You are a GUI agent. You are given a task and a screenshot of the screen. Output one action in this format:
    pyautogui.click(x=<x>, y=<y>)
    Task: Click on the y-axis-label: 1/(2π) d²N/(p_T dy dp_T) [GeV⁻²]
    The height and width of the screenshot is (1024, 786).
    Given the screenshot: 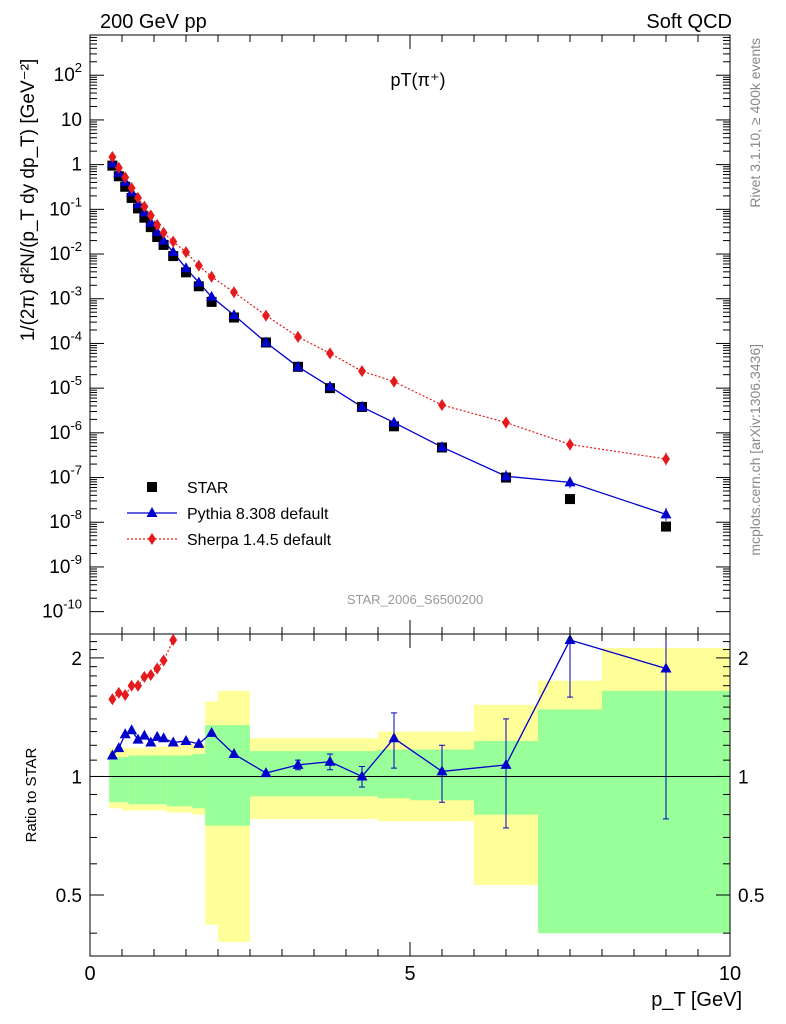 What is the action you would take?
    pyautogui.click(x=28, y=200)
    